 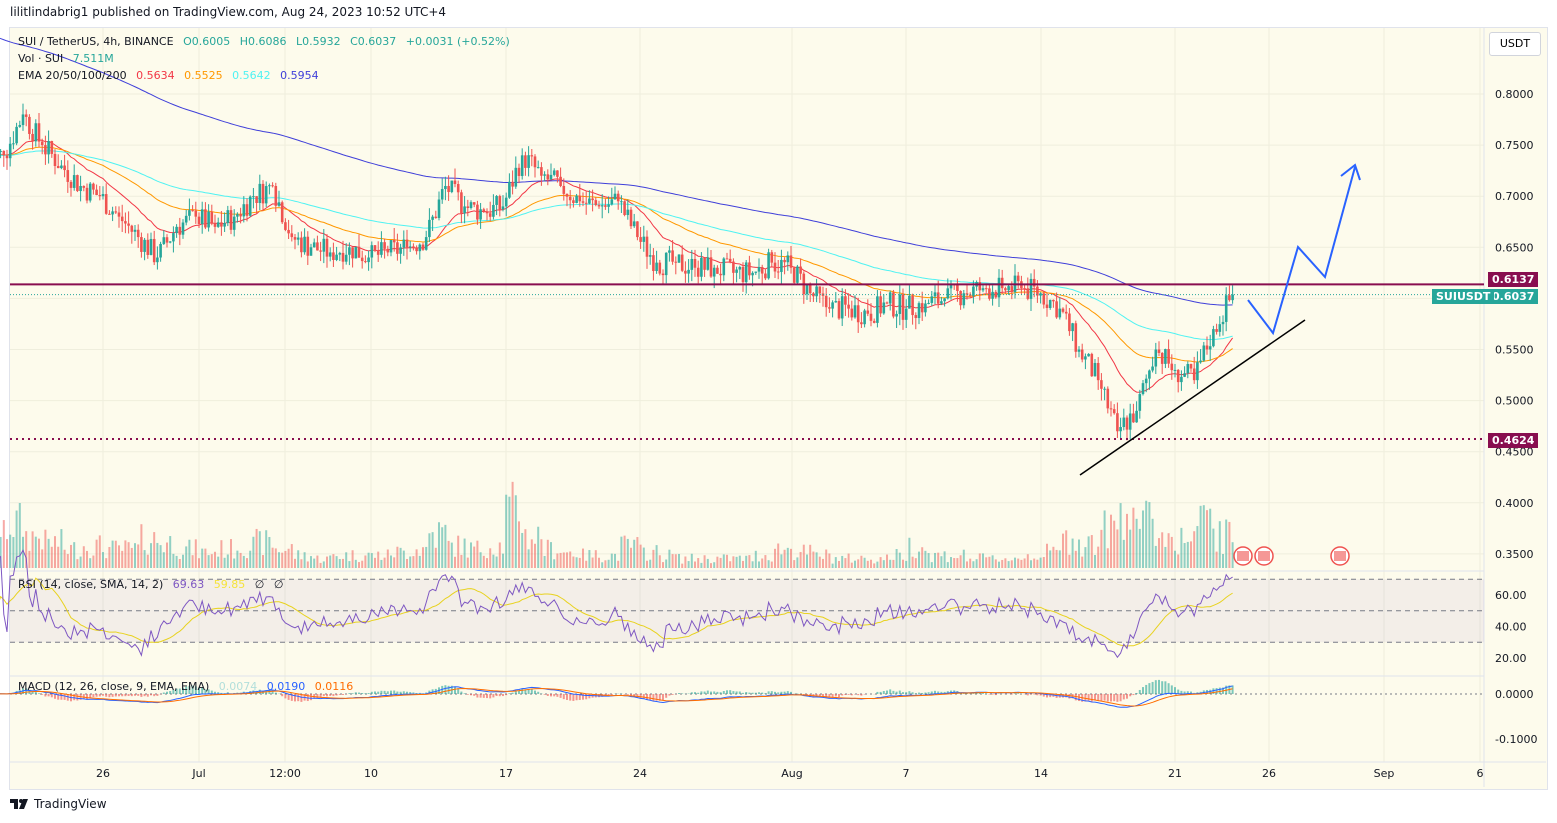 What do you see at coordinates (1515, 44) in the screenshot?
I see `currency-button: USDT` at bounding box center [1515, 44].